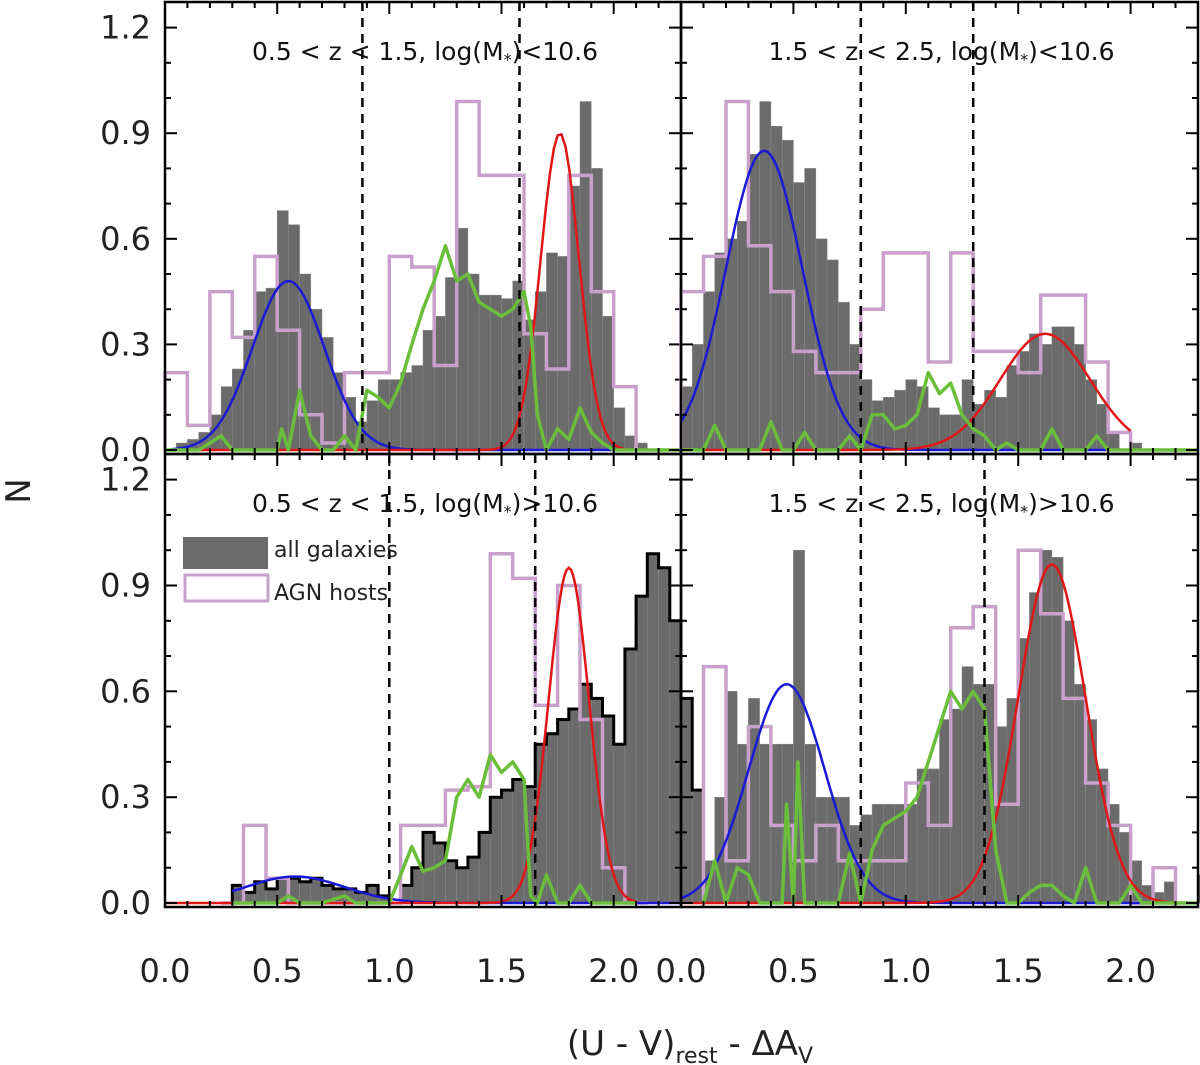  I want to click on legend-all-label: all galaxies, so click(336, 550).